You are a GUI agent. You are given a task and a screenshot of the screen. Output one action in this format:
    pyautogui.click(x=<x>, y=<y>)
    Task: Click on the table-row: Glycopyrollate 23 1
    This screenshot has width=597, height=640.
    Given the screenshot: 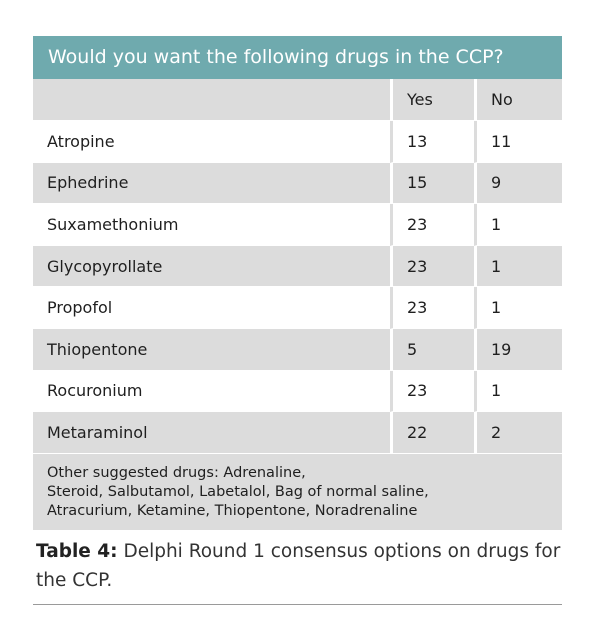 What is the action you would take?
    pyautogui.click(x=297, y=266)
    